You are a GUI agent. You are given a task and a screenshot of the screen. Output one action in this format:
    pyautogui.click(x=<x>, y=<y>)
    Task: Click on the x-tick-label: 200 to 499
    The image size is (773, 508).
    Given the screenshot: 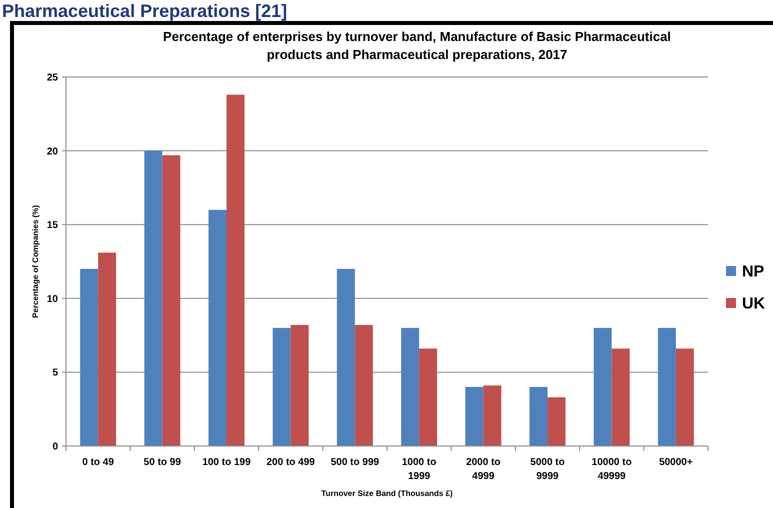 What is the action you would take?
    pyautogui.click(x=291, y=462)
    